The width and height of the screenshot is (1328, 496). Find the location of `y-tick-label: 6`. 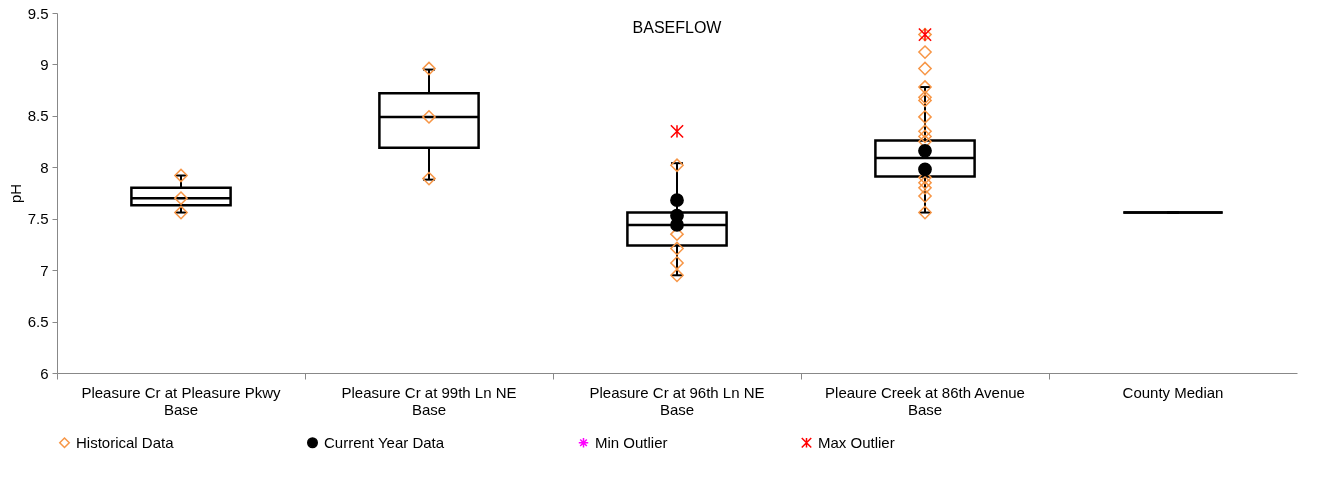

y-tick-label: 6 is located at coordinates (44, 373).